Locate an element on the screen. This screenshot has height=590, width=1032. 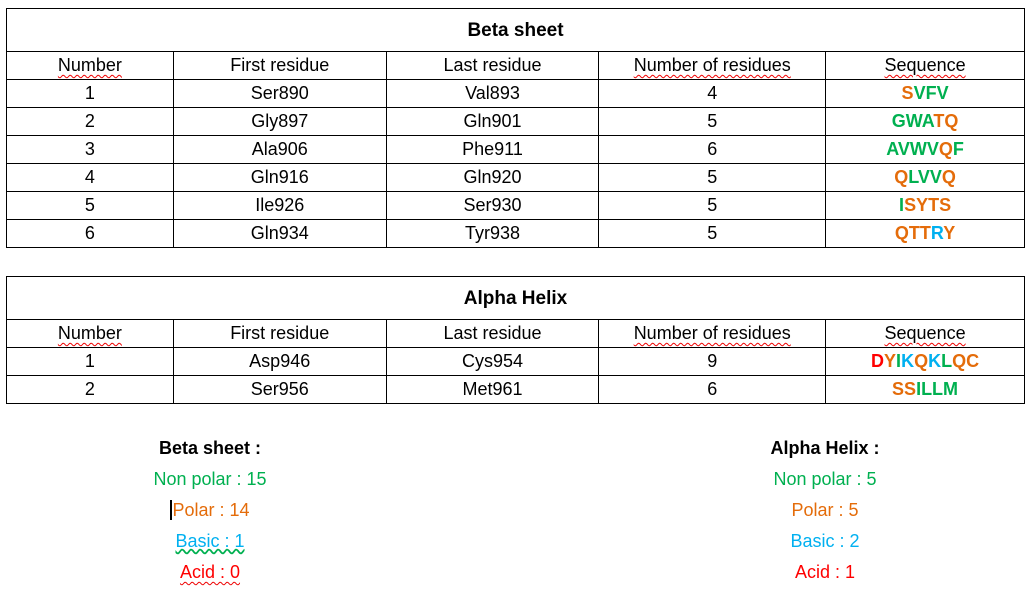
sequence-segment: AVWV is located at coordinates (912, 149).